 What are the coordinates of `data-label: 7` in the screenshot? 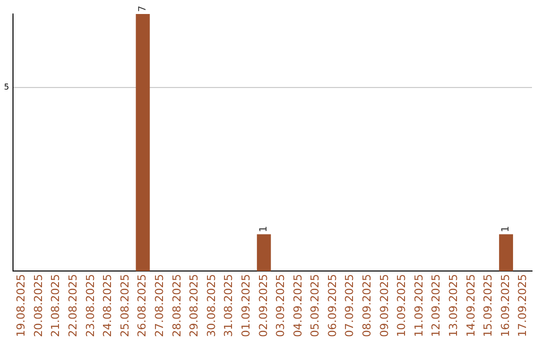 It's located at (142, 9).